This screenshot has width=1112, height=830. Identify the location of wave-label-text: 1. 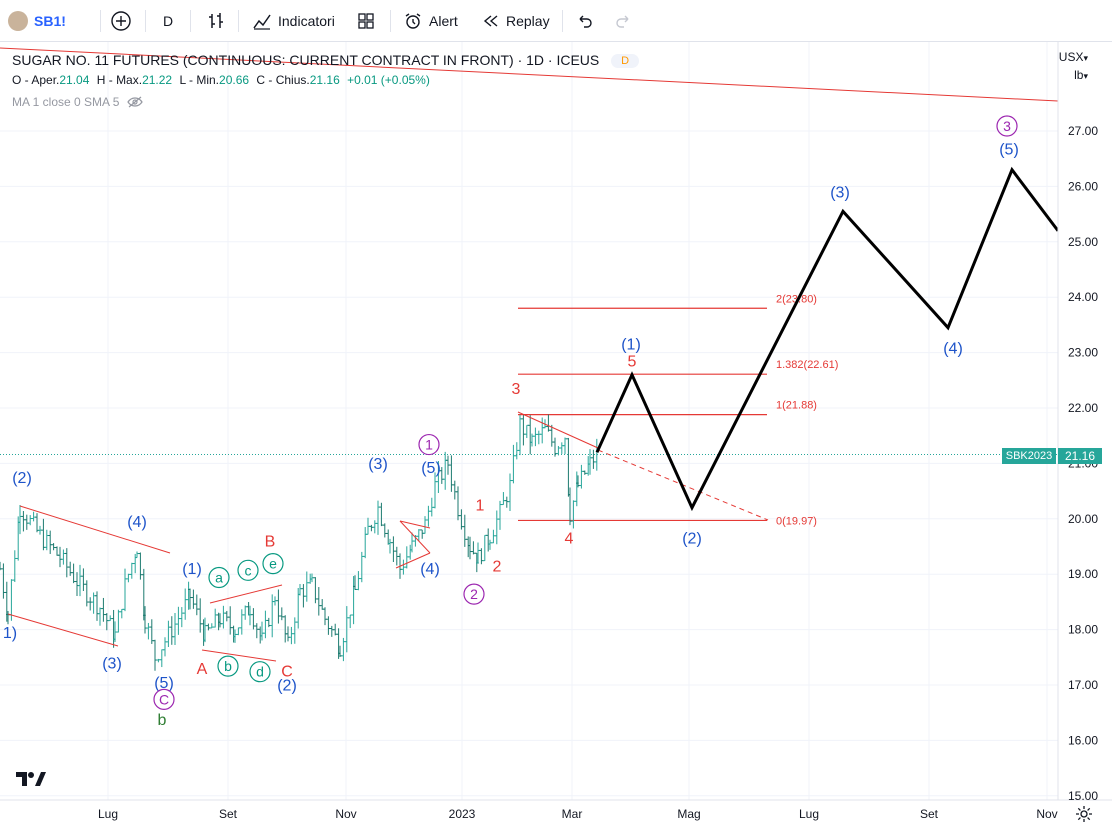
(429, 445).